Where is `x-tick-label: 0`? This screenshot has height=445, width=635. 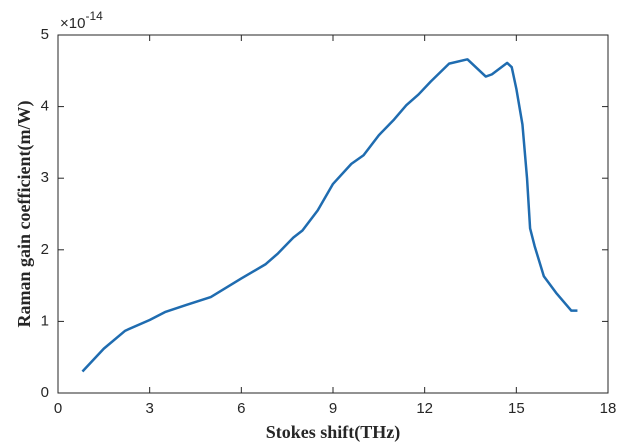 x-tick-label: 0 is located at coordinates (58, 408).